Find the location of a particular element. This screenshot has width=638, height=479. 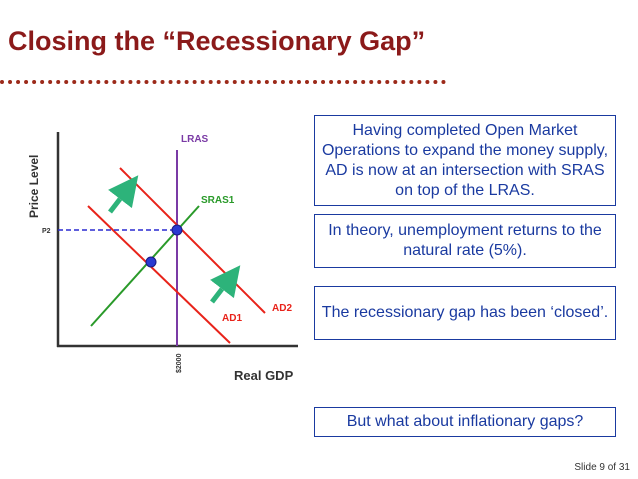

ad1-label: AD1 is located at coordinates (232, 318).